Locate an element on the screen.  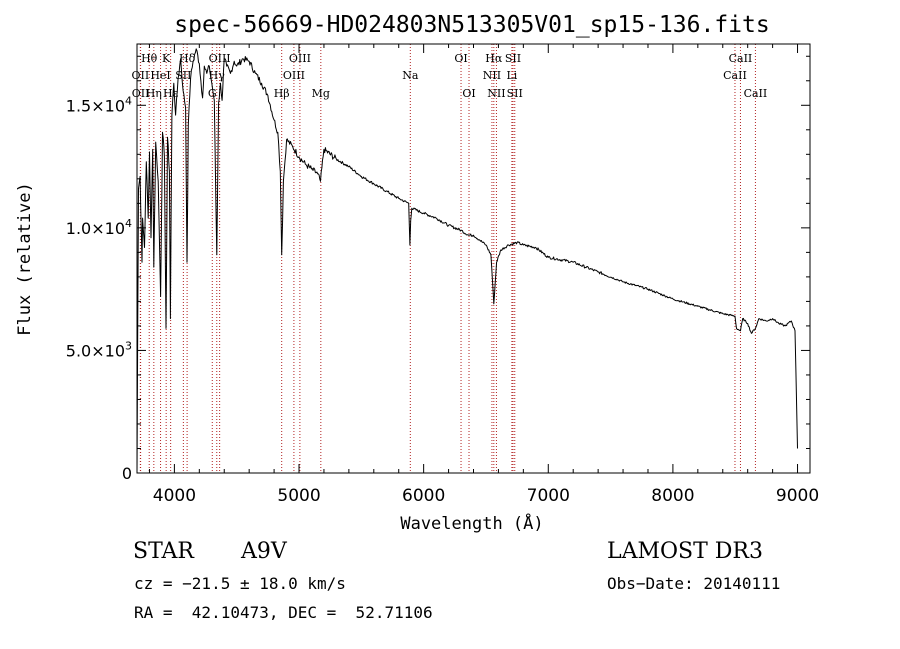
x-tick-label: 4000 is located at coordinates (174, 496).